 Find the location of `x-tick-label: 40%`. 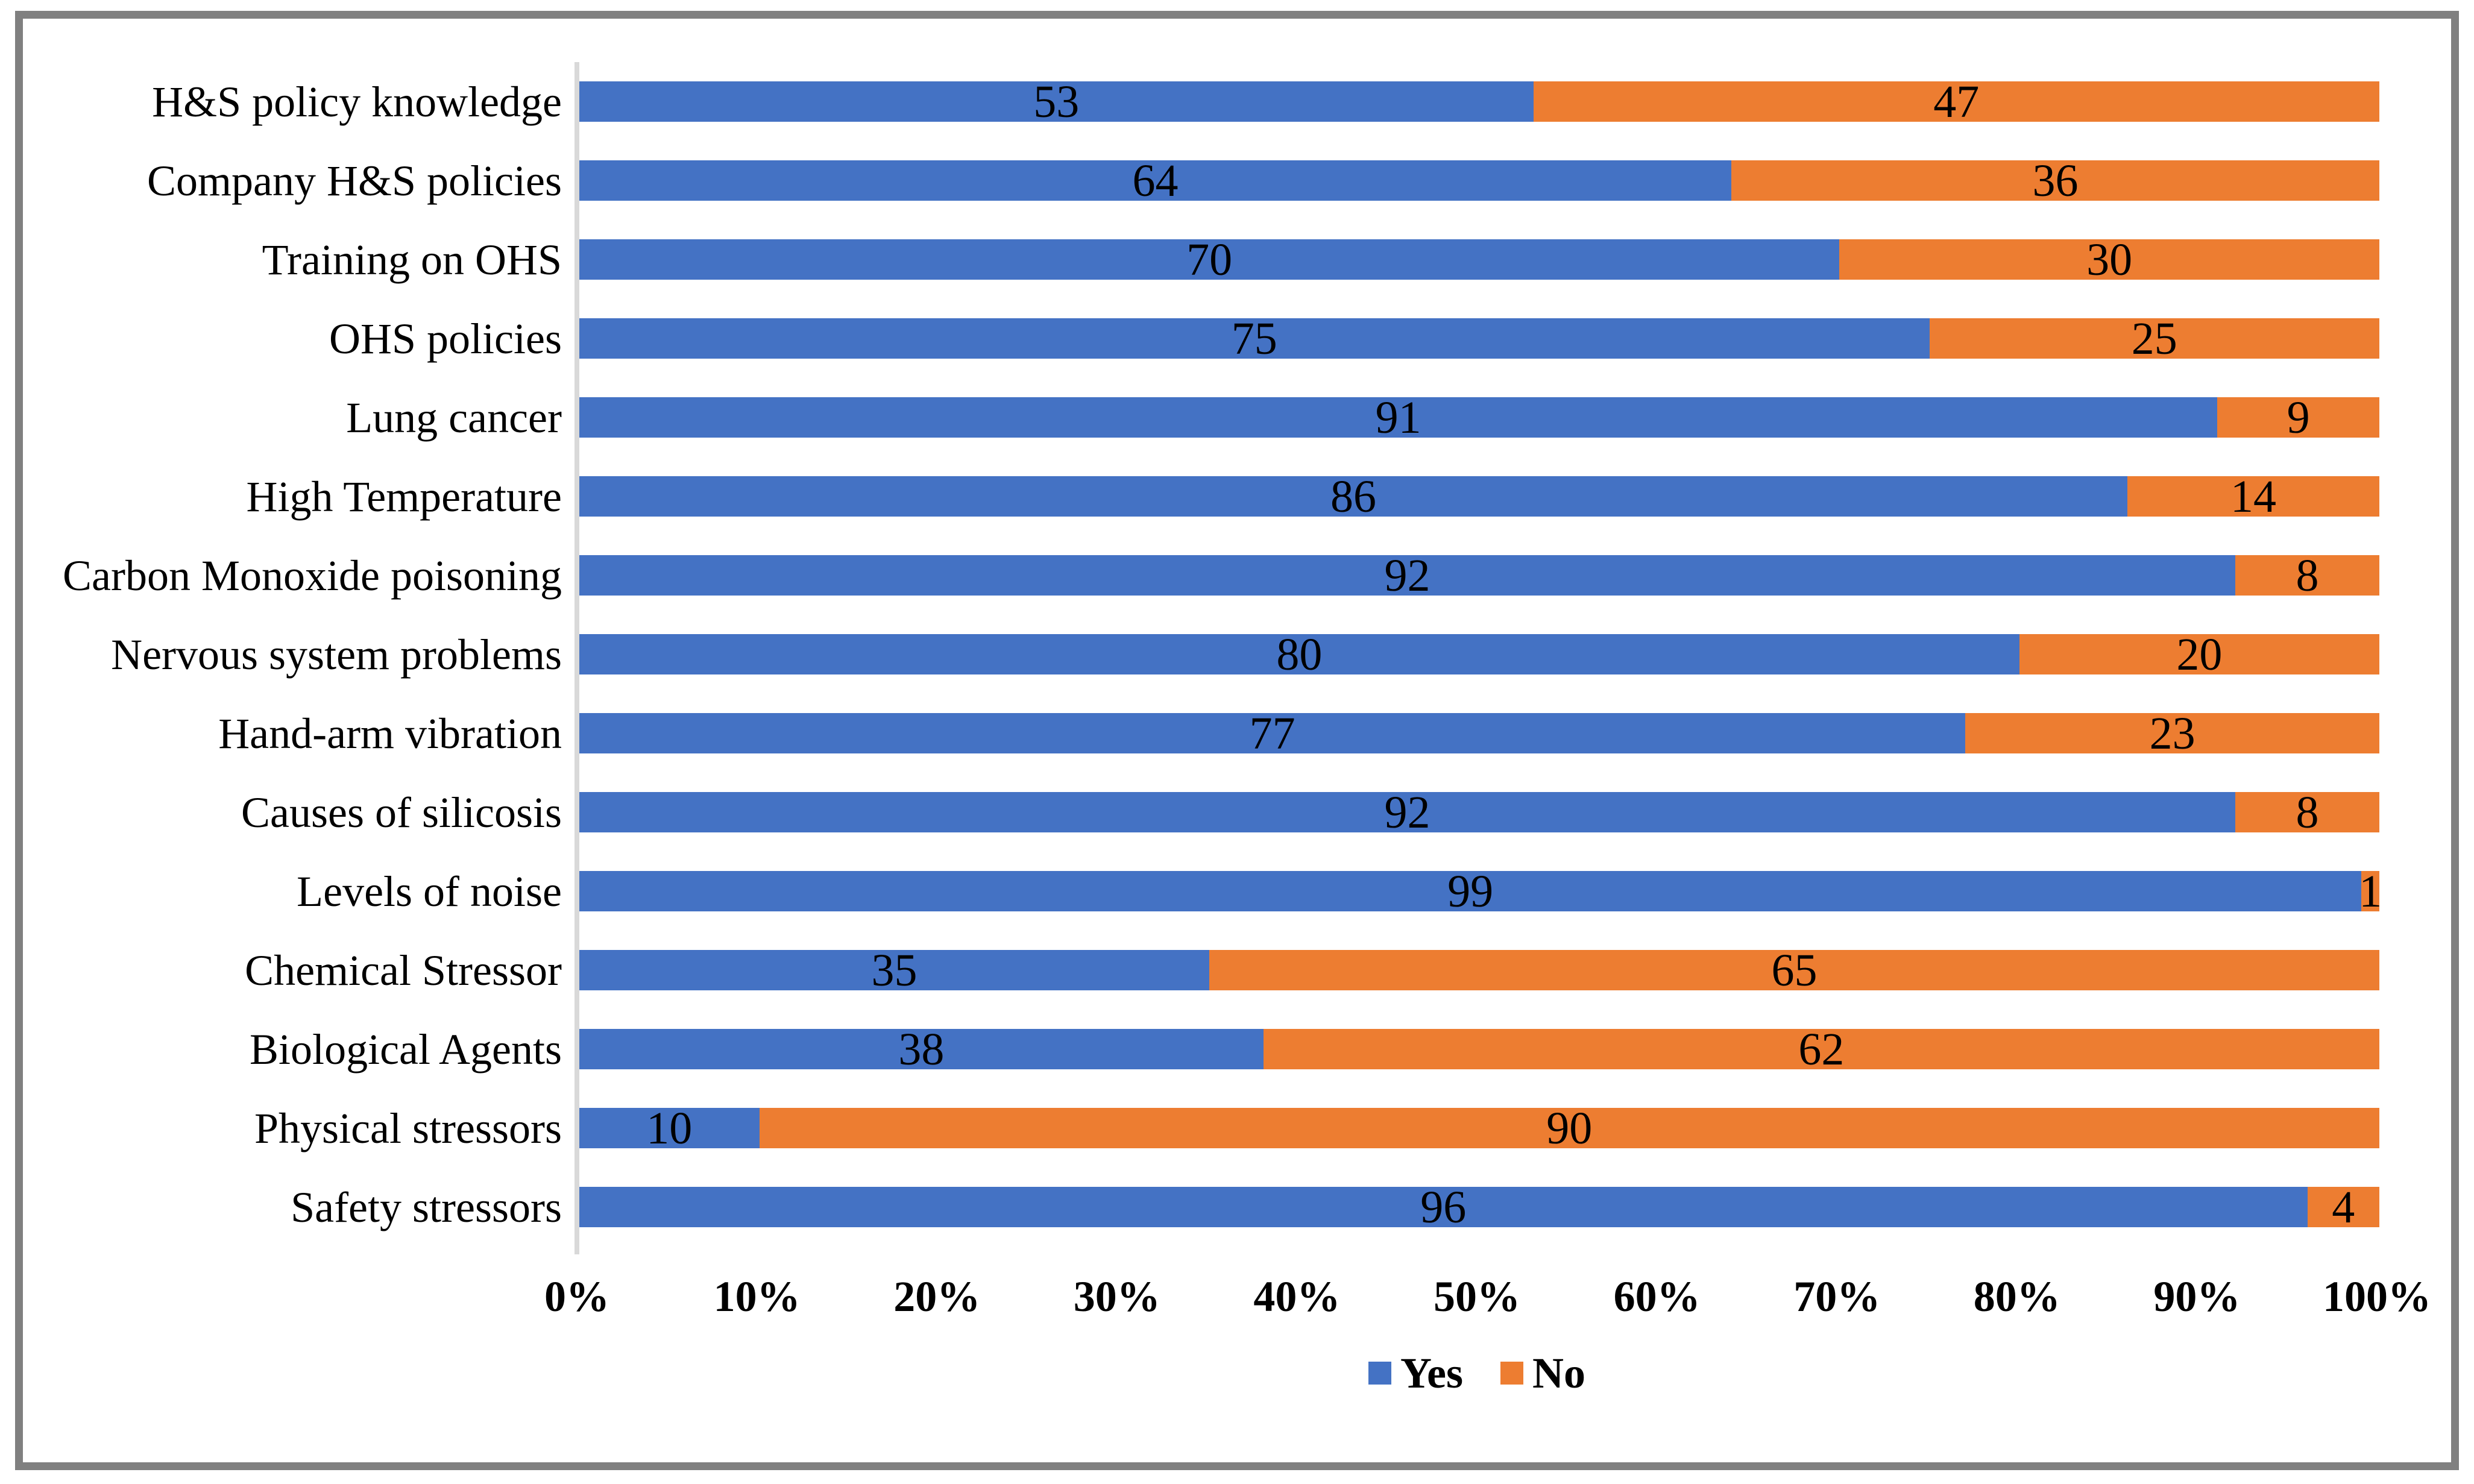

x-tick-label: 40% is located at coordinates (1297, 1297).